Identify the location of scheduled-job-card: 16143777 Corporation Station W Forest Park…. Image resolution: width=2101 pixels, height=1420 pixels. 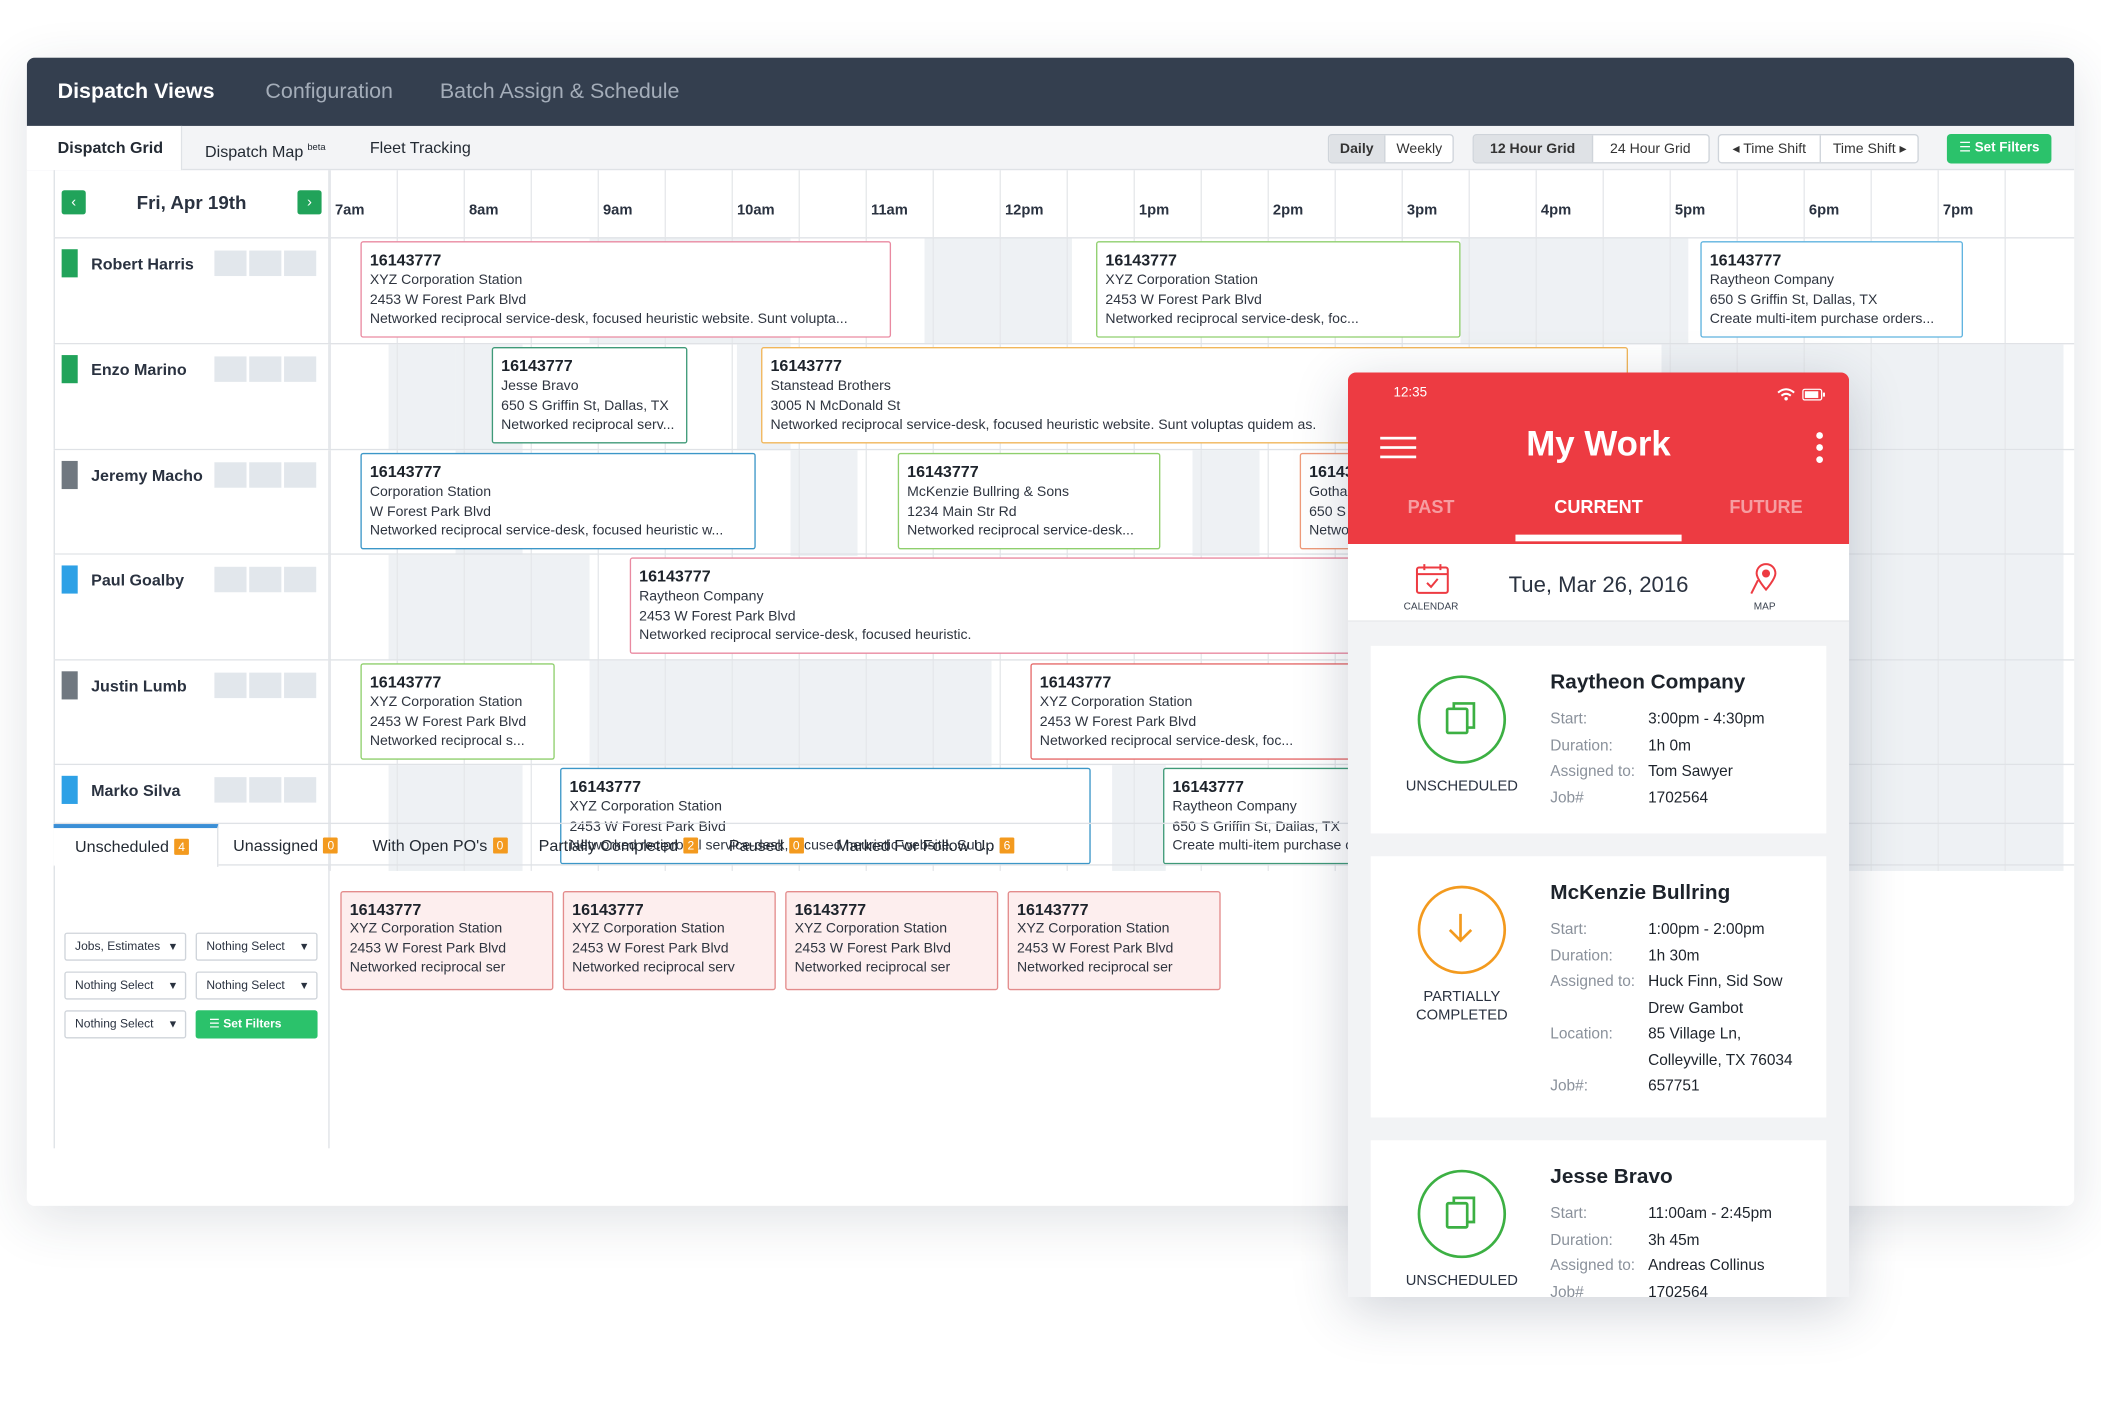
(558, 501).